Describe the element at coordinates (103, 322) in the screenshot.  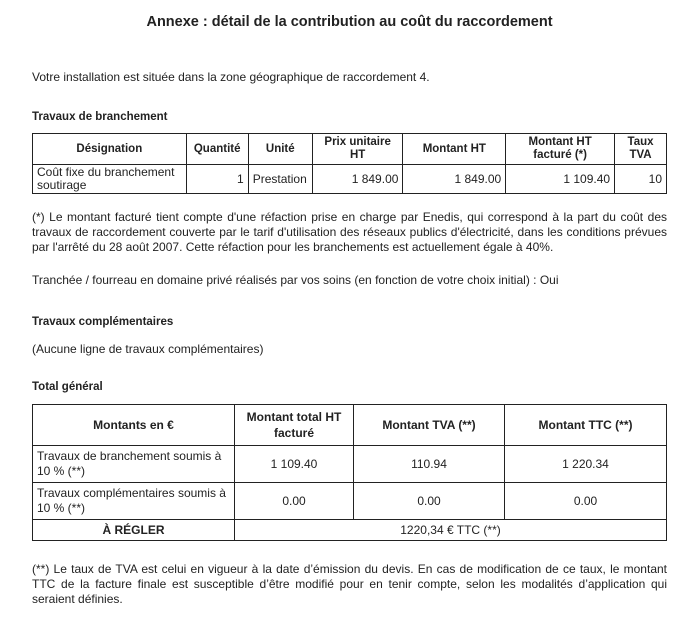
I see `complementaires-heading: Travaux complémentaires` at that location.